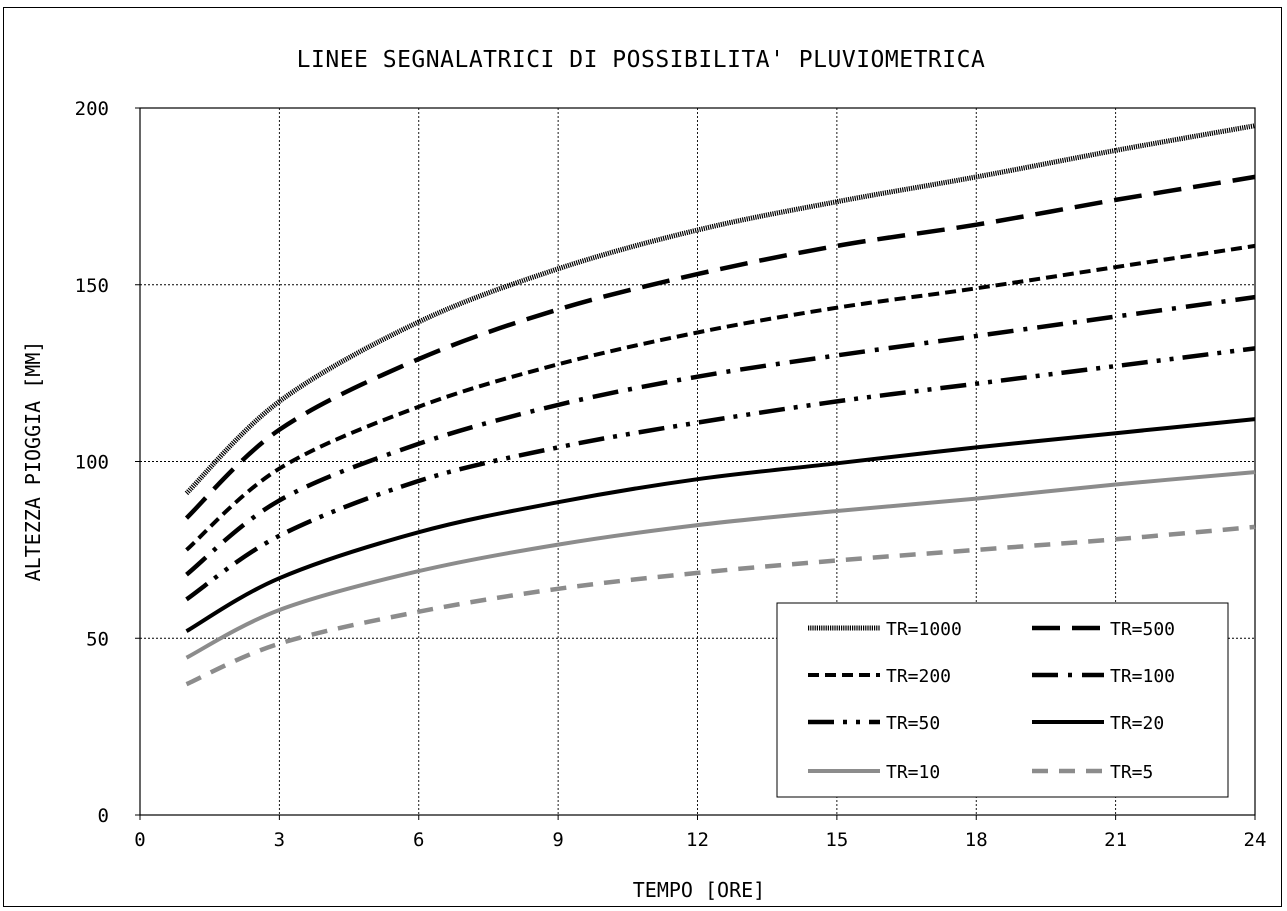 This screenshot has height=911, width=1287. I want to click on legend-label: TR=10, so click(913, 772).